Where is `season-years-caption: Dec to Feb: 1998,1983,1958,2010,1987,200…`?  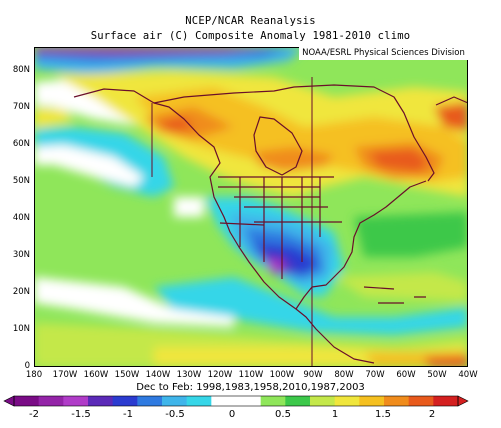 season-years-caption: Dec to Feb: 1998,1983,1958,2010,1987,200… is located at coordinates (250, 387).